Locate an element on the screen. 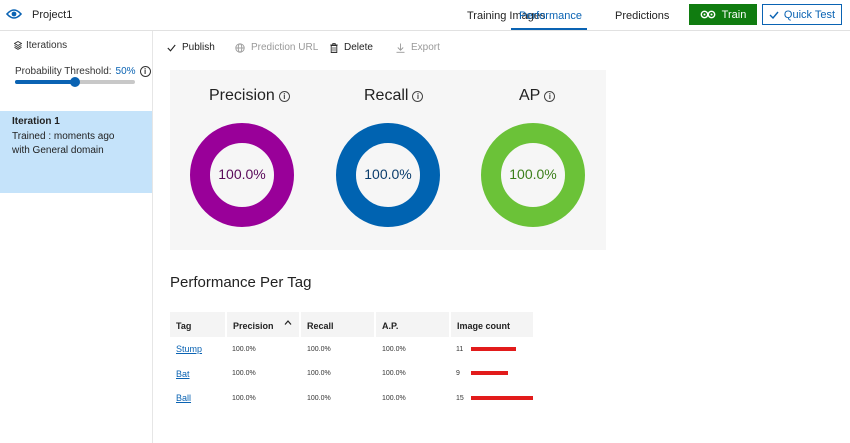 The height and width of the screenshot is (443, 850). iterations-label: Iterations is located at coordinates (47, 45).